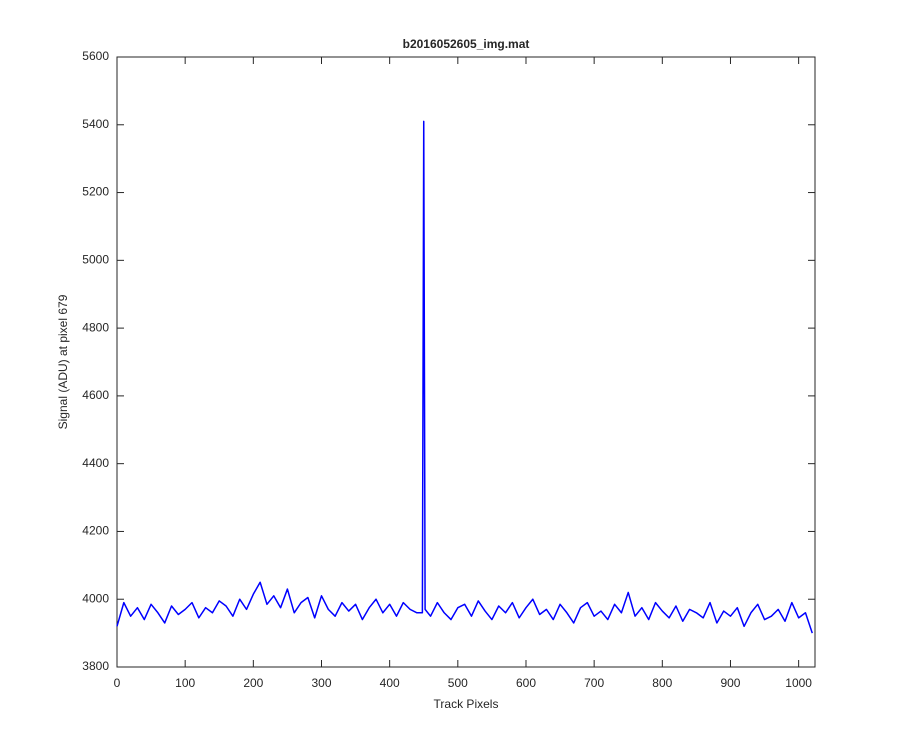 The image size is (900, 755). What do you see at coordinates (390, 683) in the screenshot?
I see `x-tick-label: 400` at bounding box center [390, 683].